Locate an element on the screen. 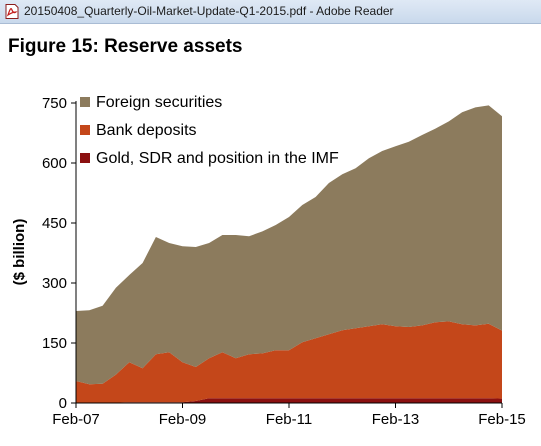 The image size is (541, 446). legend-label: Foreign securities is located at coordinates (159, 102).